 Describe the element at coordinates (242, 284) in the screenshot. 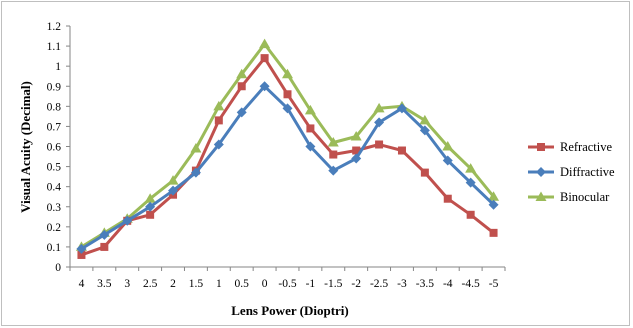

I see `x-tick-label: 0.5` at that location.